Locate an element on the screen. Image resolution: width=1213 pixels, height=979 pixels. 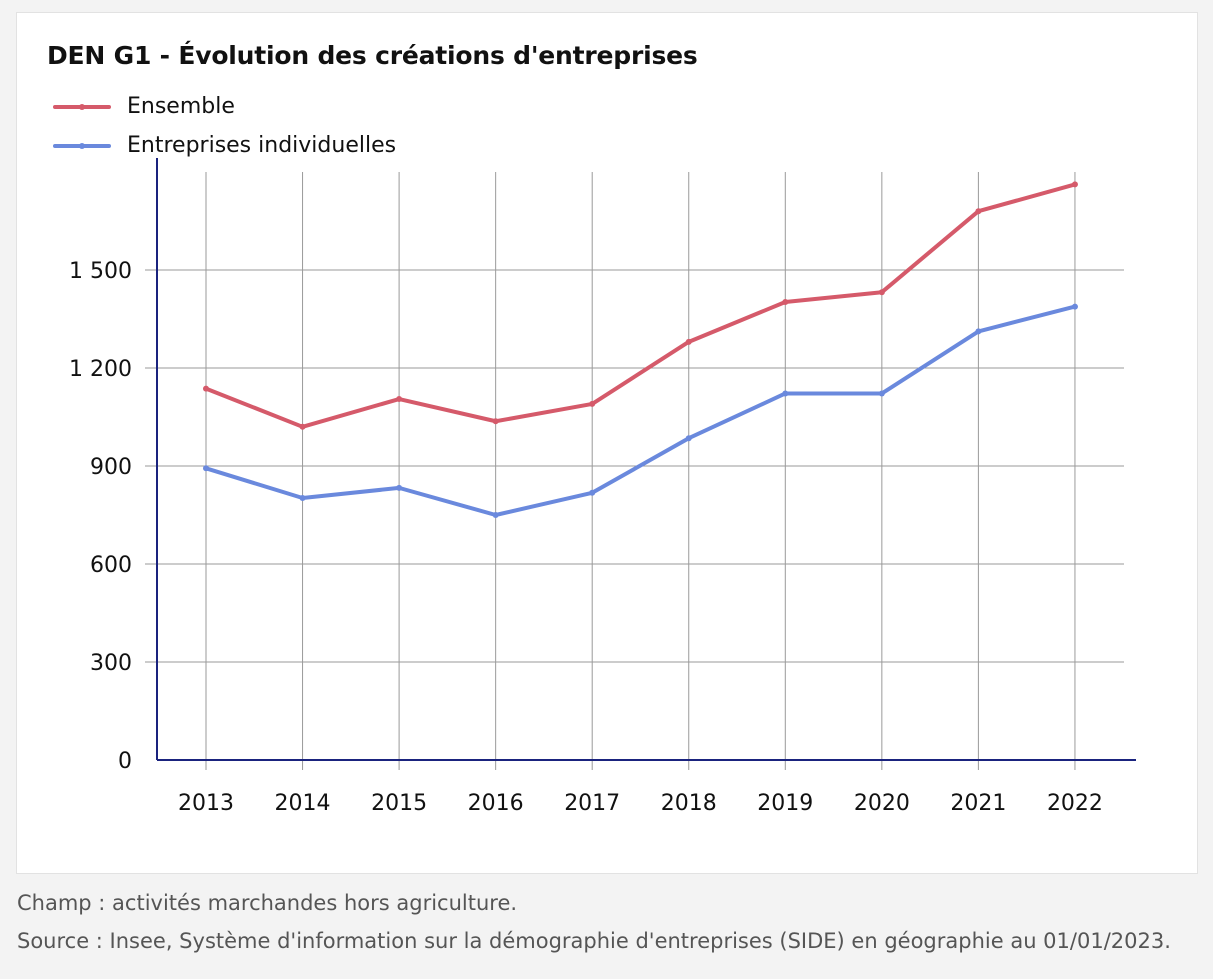
y-tick-label: 600 is located at coordinates (111, 565).